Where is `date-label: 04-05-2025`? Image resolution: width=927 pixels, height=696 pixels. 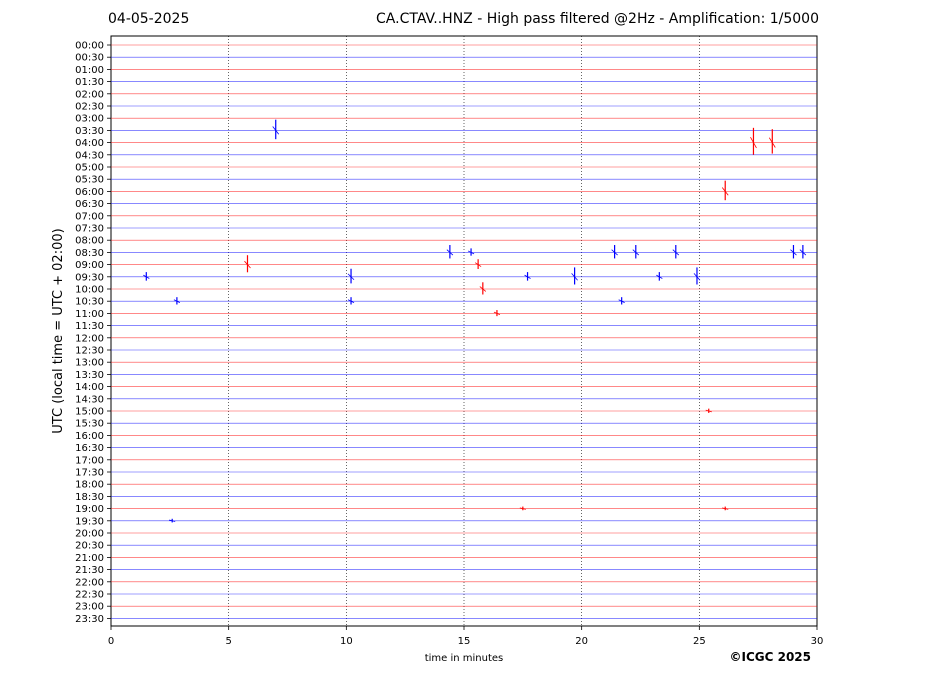
date-label: 04-05-2025 is located at coordinates (149, 19).